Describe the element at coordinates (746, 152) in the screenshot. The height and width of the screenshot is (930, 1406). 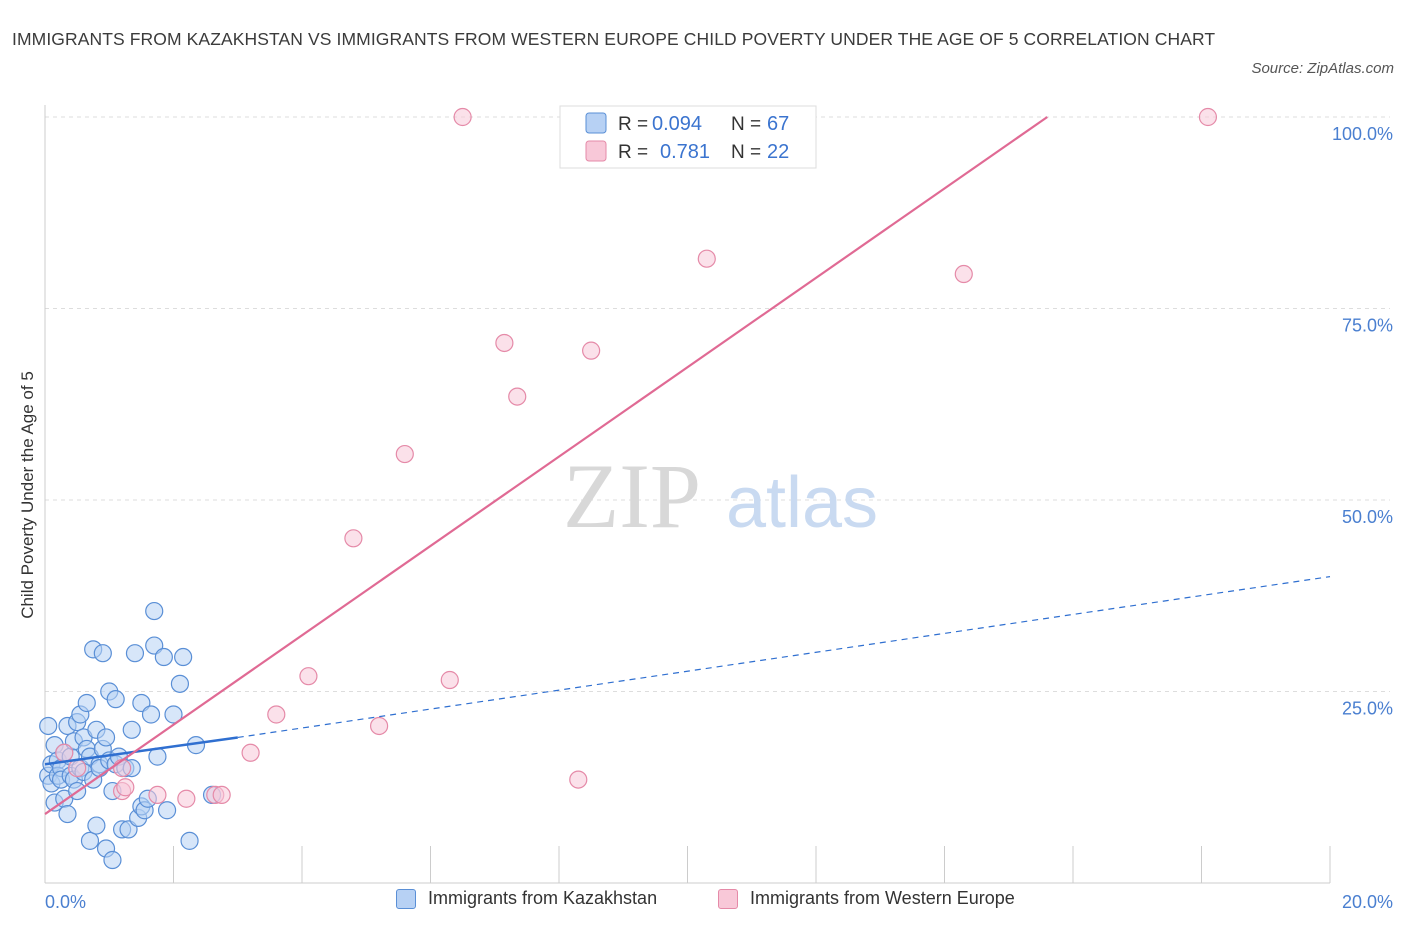
I see `legend-pink-n-label: N =` at that location.